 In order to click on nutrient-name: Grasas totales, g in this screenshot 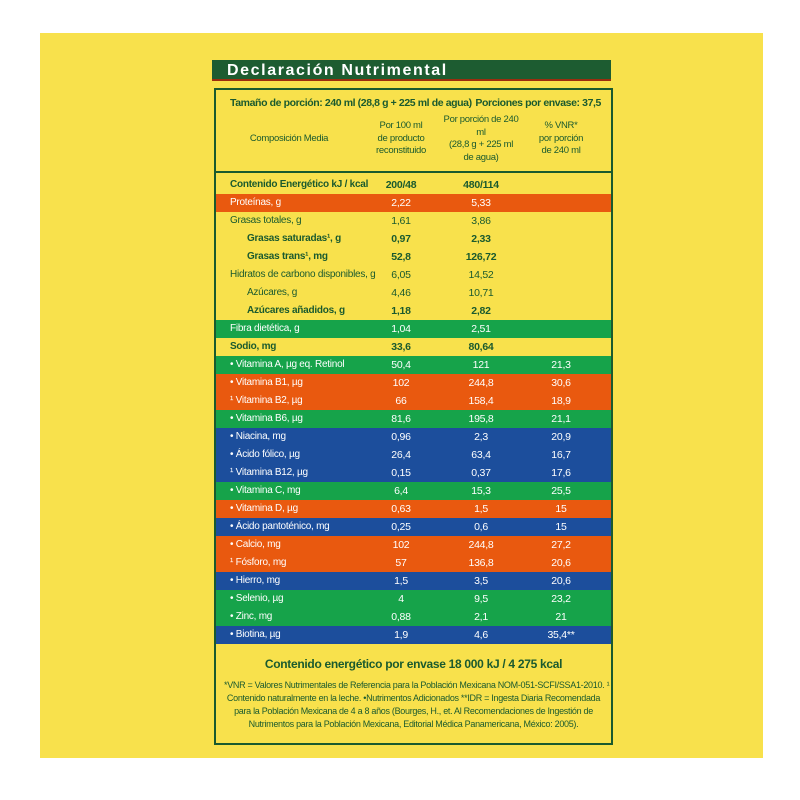, I will do `click(266, 220)`.